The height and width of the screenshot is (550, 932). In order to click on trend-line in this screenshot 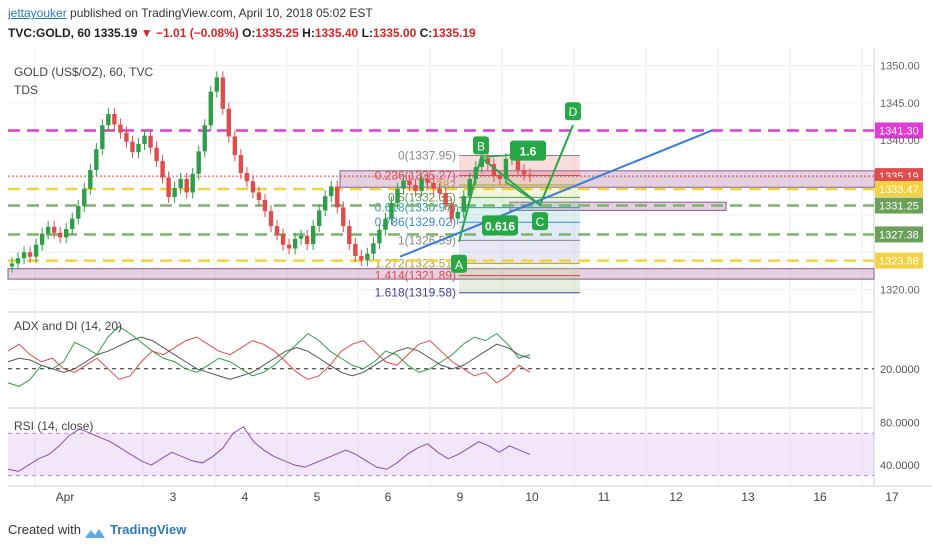, I will do `click(556, 193)`.